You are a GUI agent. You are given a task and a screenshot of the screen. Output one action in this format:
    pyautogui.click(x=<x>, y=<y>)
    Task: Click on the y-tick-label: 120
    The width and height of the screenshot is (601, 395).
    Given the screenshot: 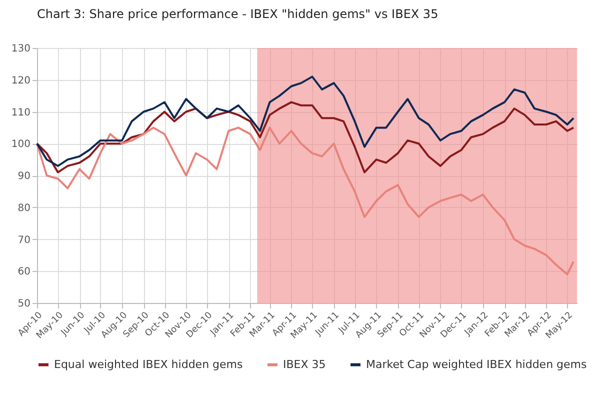 What is the action you would take?
    pyautogui.click(x=20, y=80)
    